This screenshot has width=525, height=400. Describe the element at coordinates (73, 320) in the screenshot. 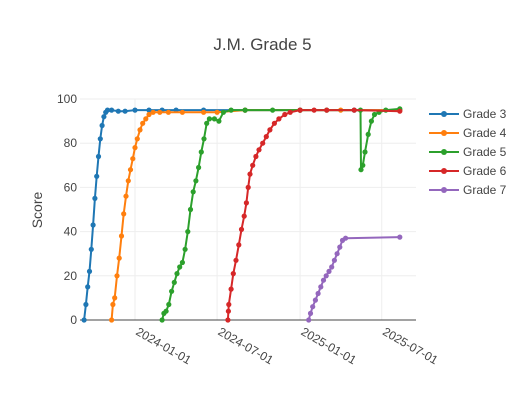

I see `y-tick-label: 0` at that location.